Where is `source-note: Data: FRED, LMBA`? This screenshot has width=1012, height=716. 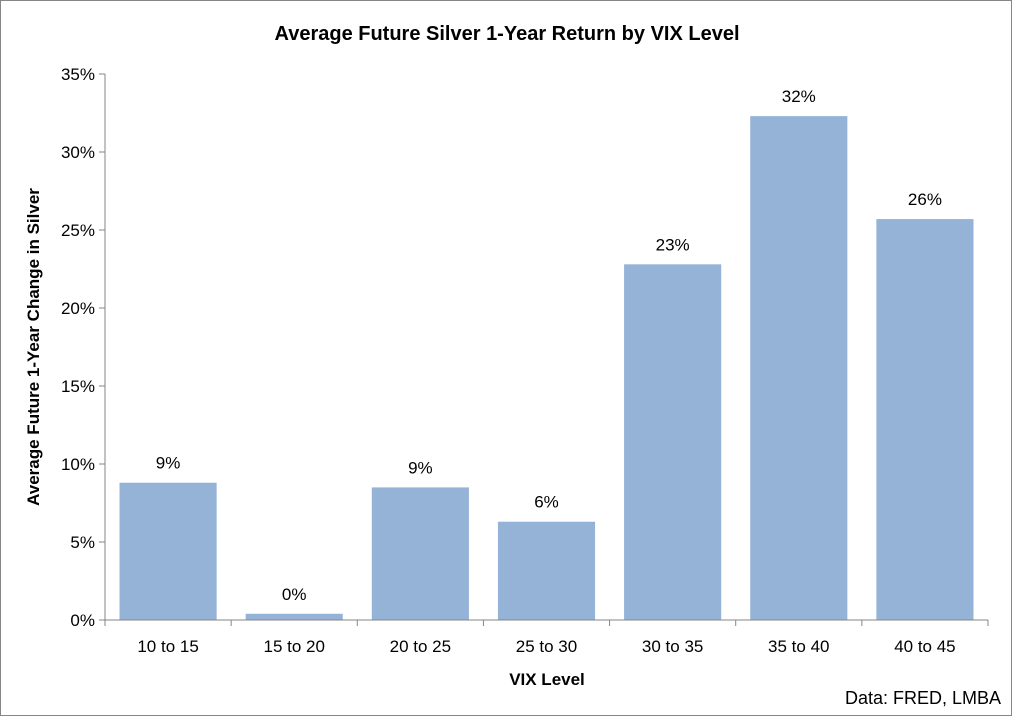 source-note: Data: FRED, LMBA is located at coordinates (923, 698).